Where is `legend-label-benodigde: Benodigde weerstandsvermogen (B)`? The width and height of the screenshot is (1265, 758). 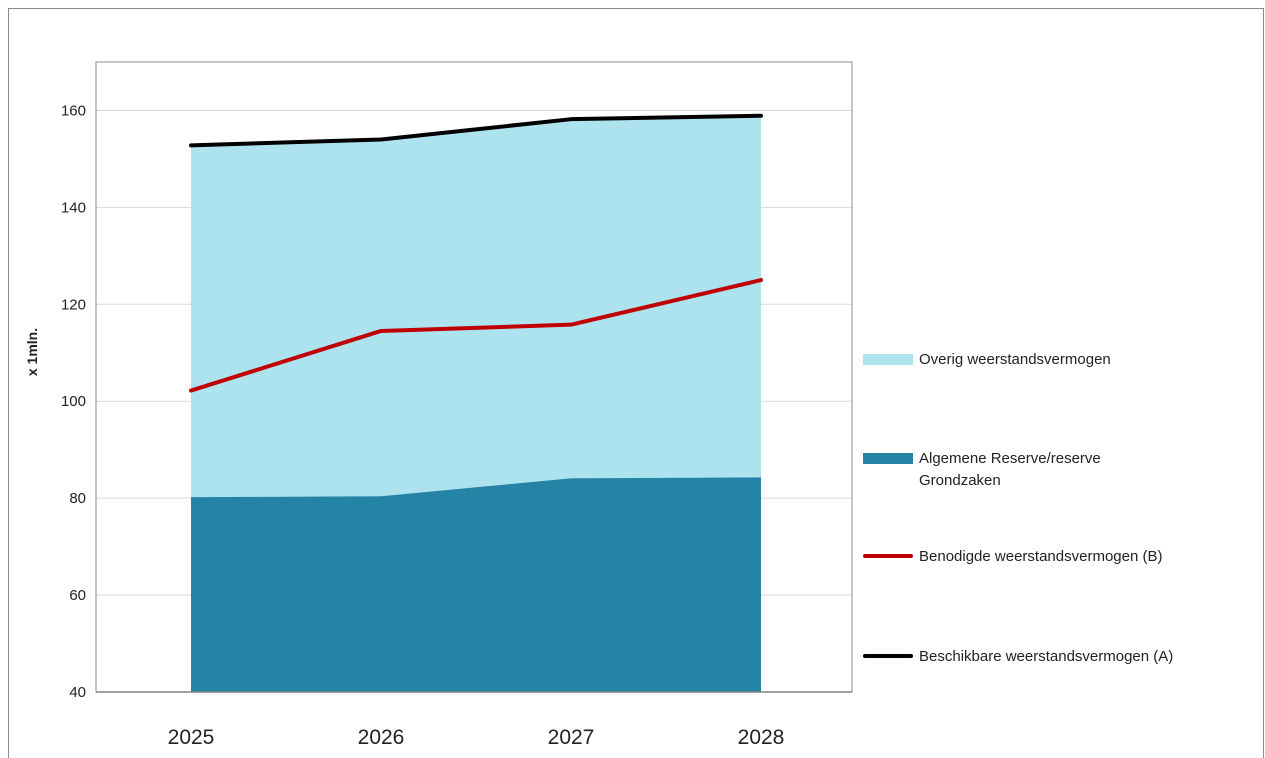
legend-label-benodigde: Benodigde weerstandsvermogen (B) is located at coordinates (1041, 556).